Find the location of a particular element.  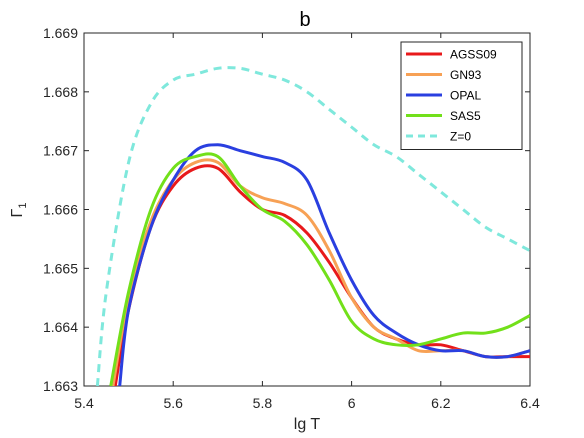

y-tick-label: 1.667 is located at coordinates (60, 151).